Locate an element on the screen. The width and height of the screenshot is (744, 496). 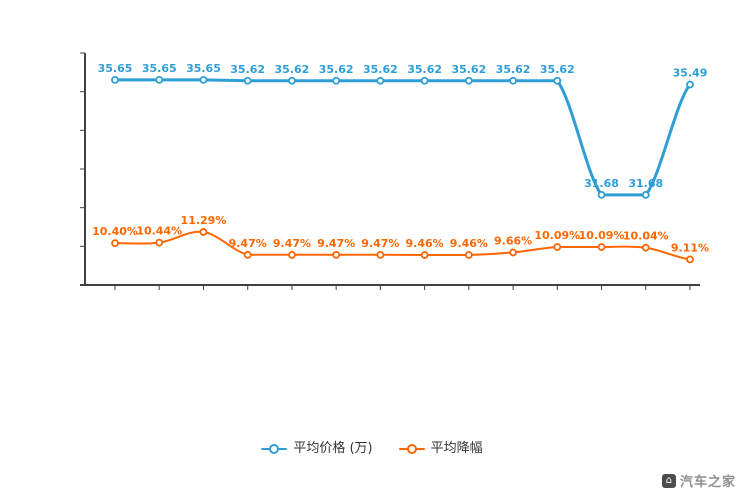
svg-text: 35.49 is located at coordinates (690, 73).